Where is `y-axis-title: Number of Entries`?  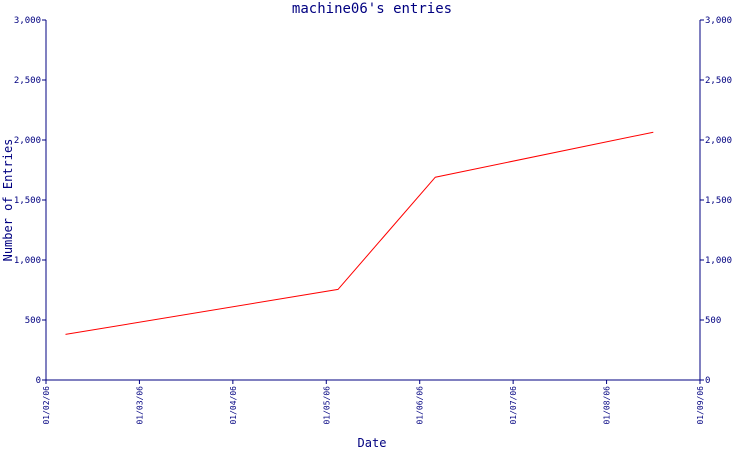 y-axis-title: Number of Entries is located at coordinates (8, 200).